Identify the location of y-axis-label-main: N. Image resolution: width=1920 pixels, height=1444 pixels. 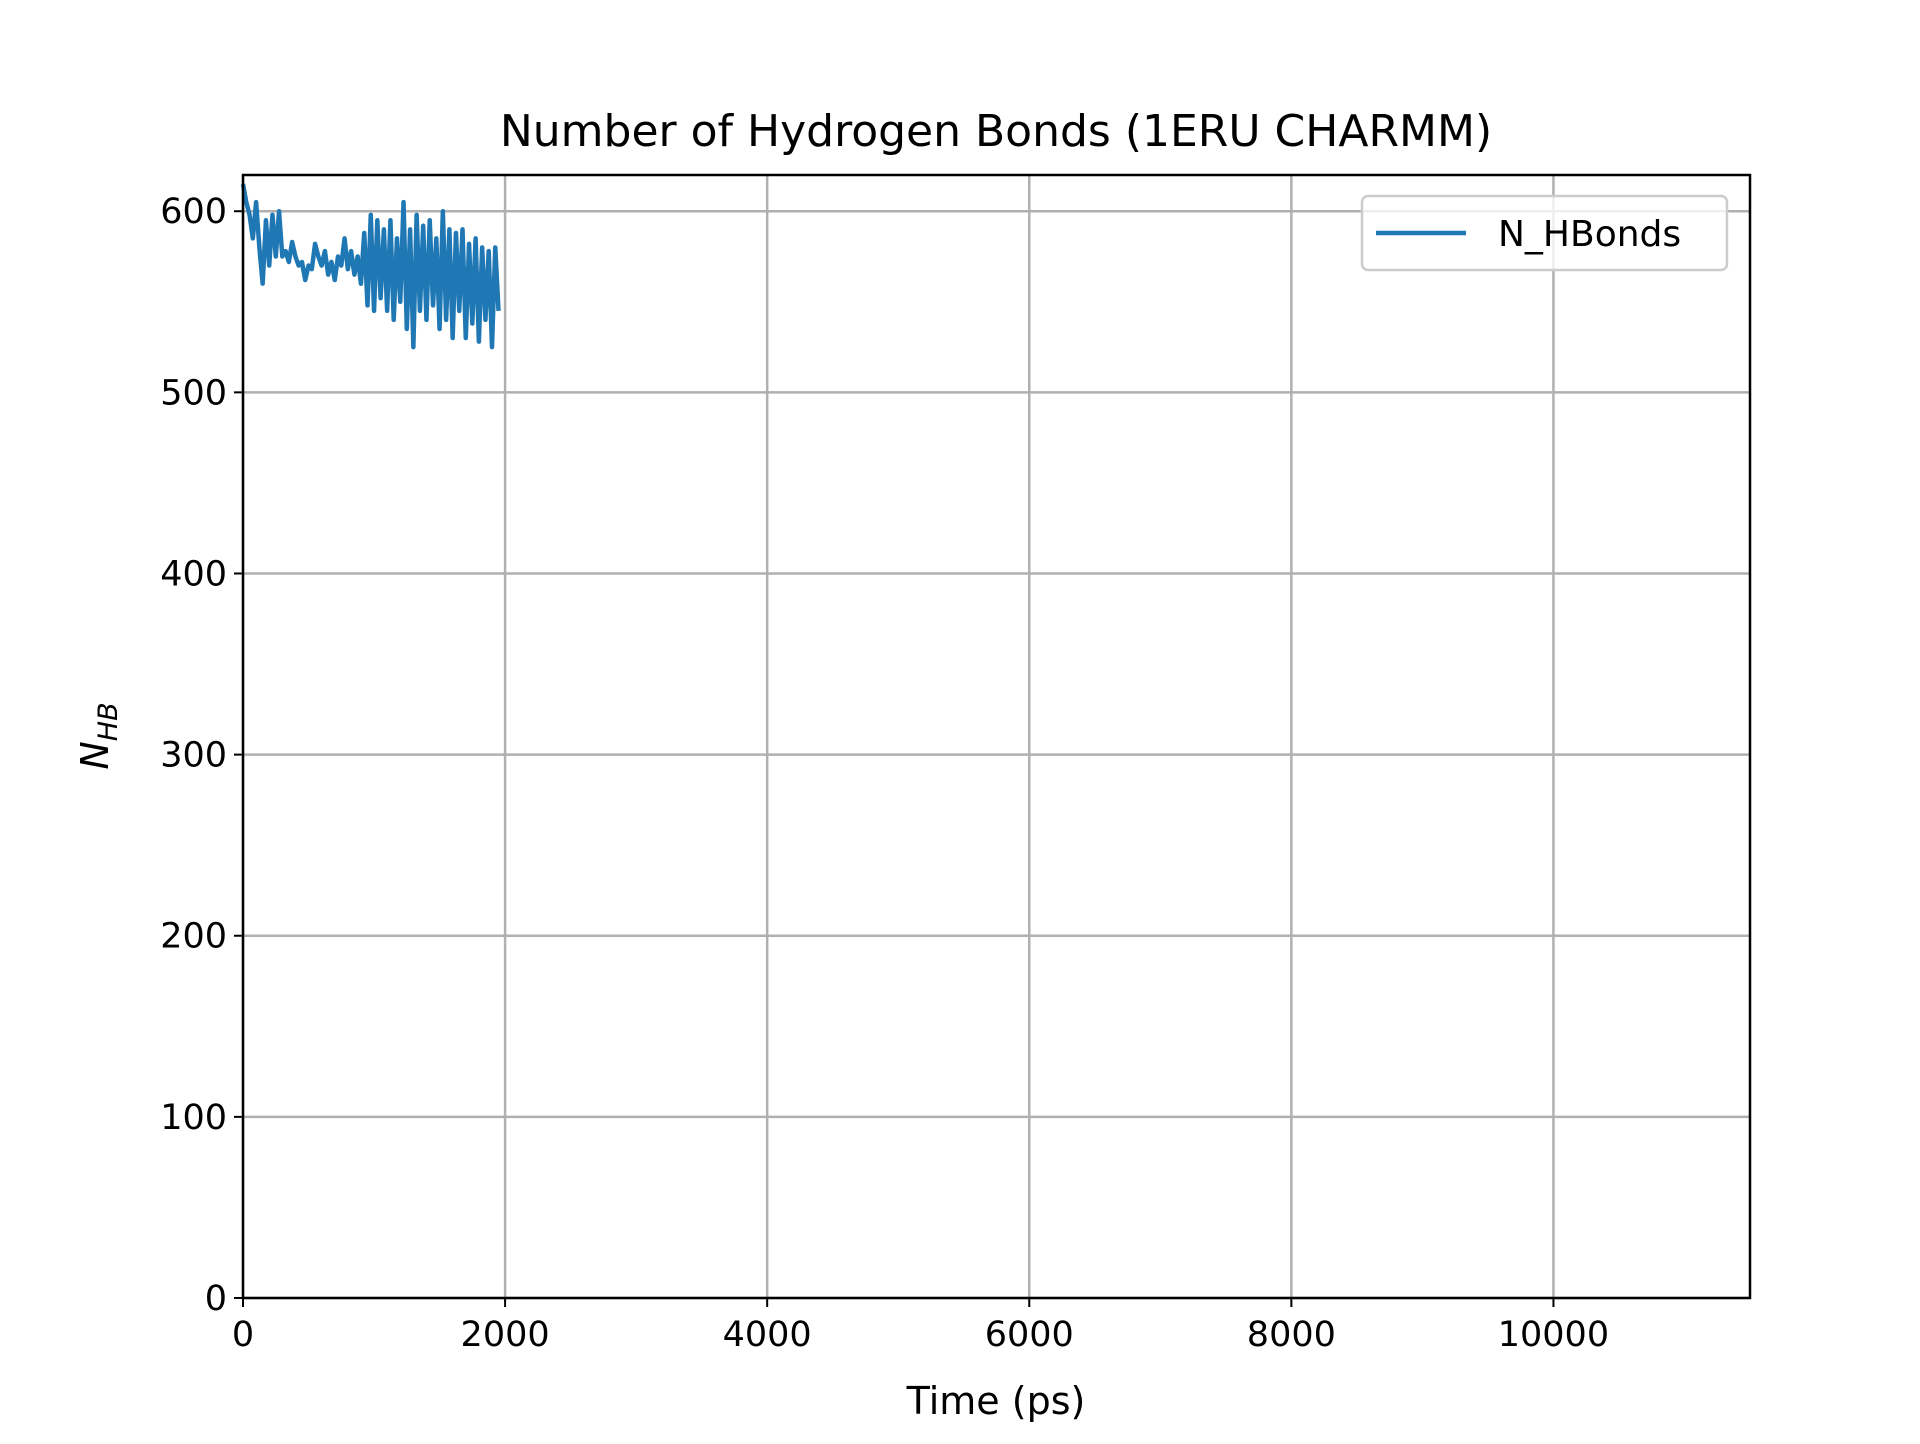
(95, 755).